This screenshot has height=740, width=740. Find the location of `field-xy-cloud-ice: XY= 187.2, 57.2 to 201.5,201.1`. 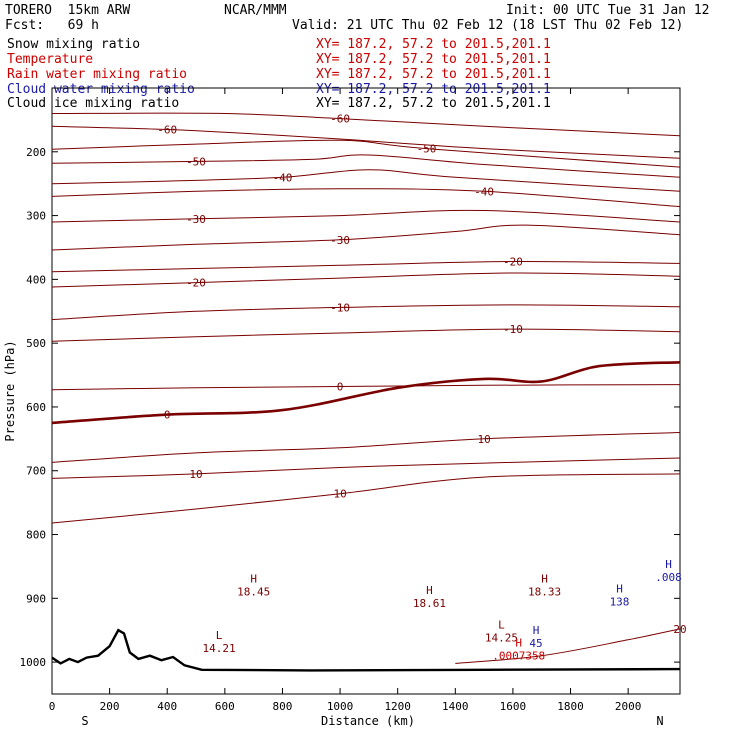

field-xy-cloud-ice: XY= 187.2, 57.2 to 201.5,201.1 is located at coordinates (433, 103).